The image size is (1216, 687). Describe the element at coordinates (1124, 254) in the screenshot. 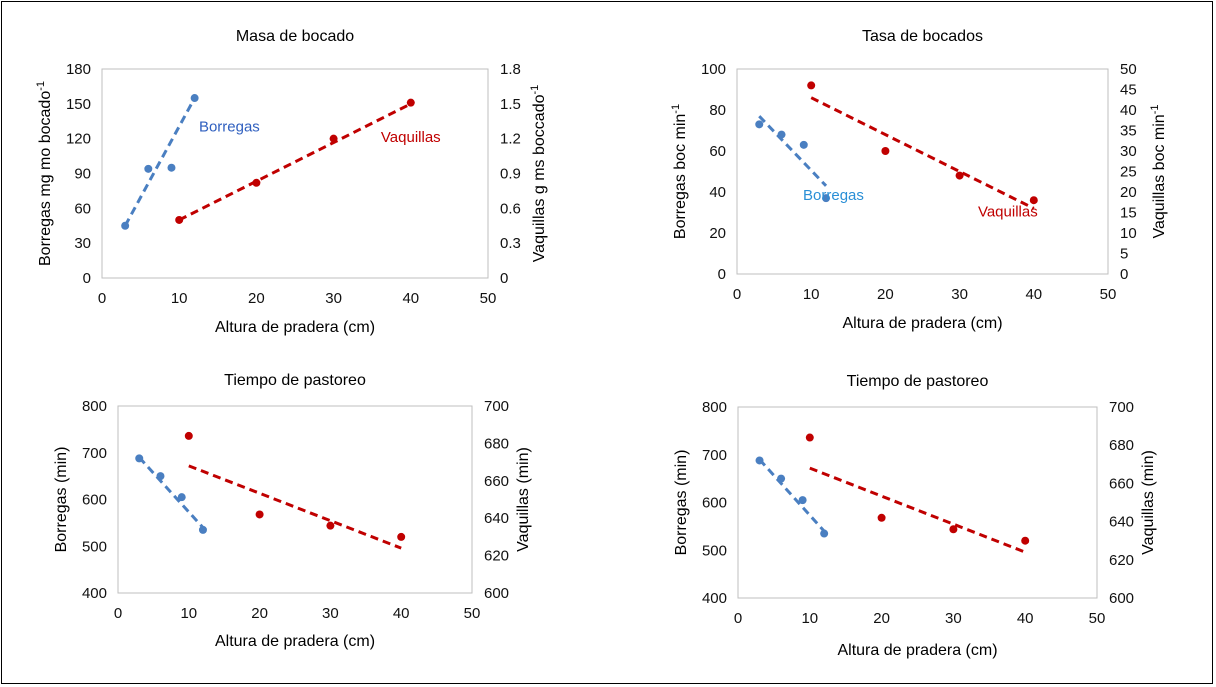

I see `y2-tick-label: 5` at that location.